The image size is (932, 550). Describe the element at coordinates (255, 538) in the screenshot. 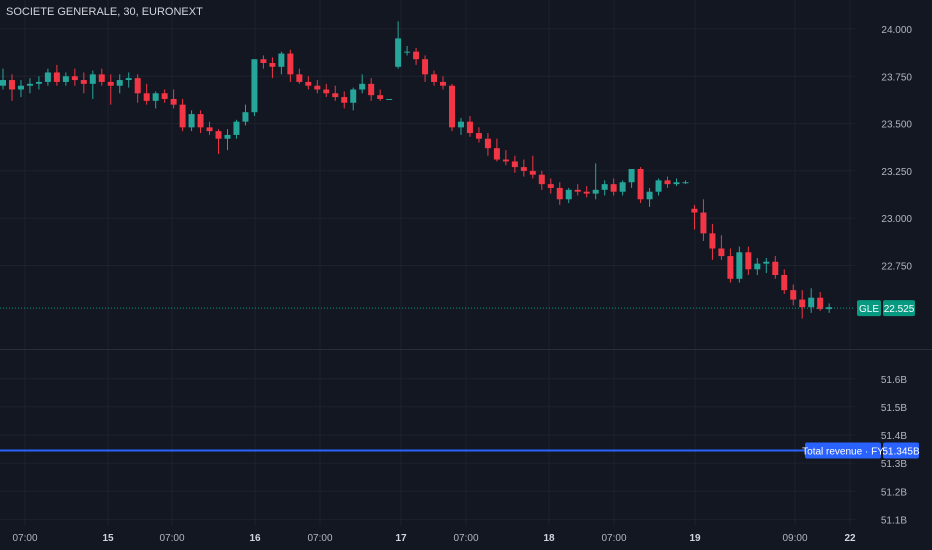

I see `time-axis-tick-label: 16` at that location.